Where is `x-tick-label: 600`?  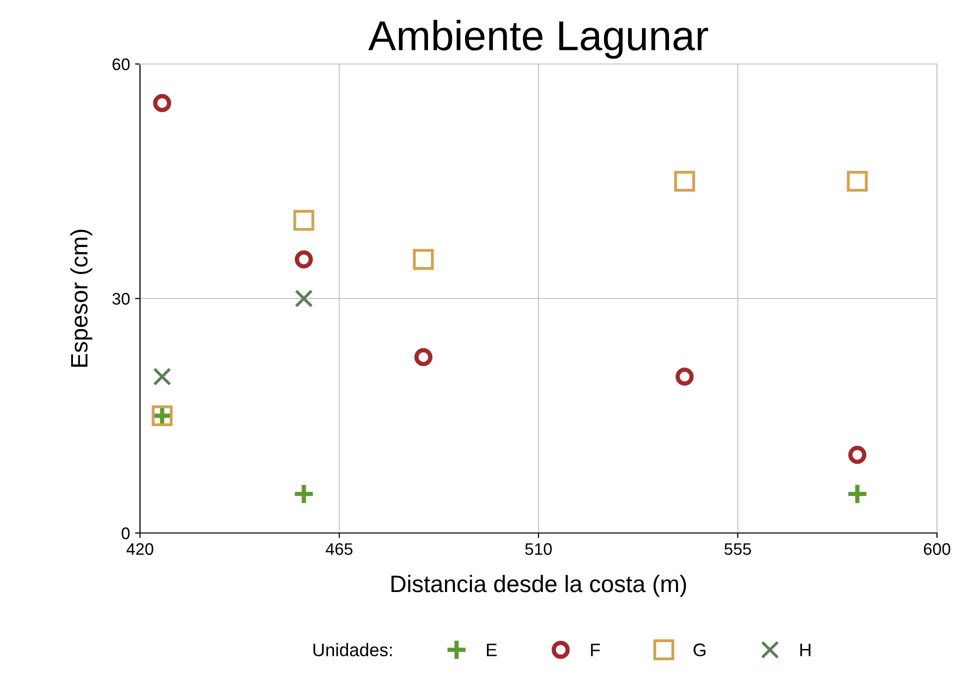
x-tick-label: 600 is located at coordinates (937, 549).